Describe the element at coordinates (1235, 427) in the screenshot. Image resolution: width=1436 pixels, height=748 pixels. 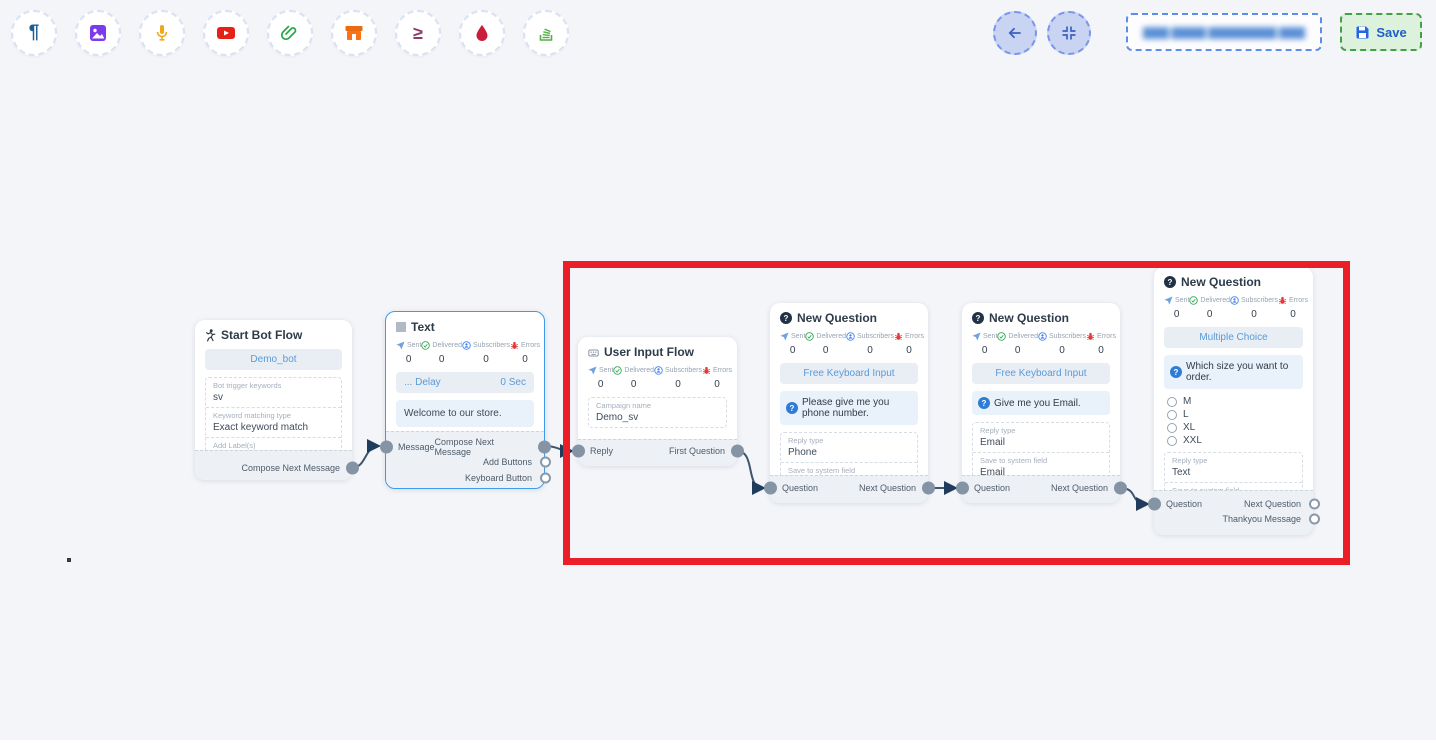
I see `option-xl: XL` at that location.